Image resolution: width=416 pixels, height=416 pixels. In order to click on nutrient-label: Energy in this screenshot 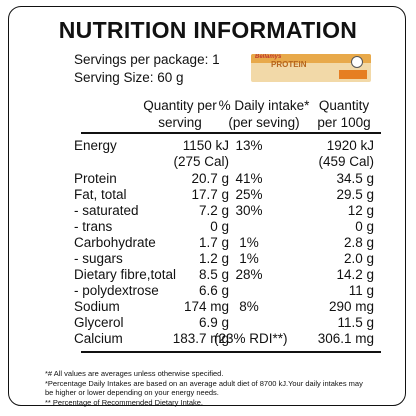, I will do `click(95, 145)`.